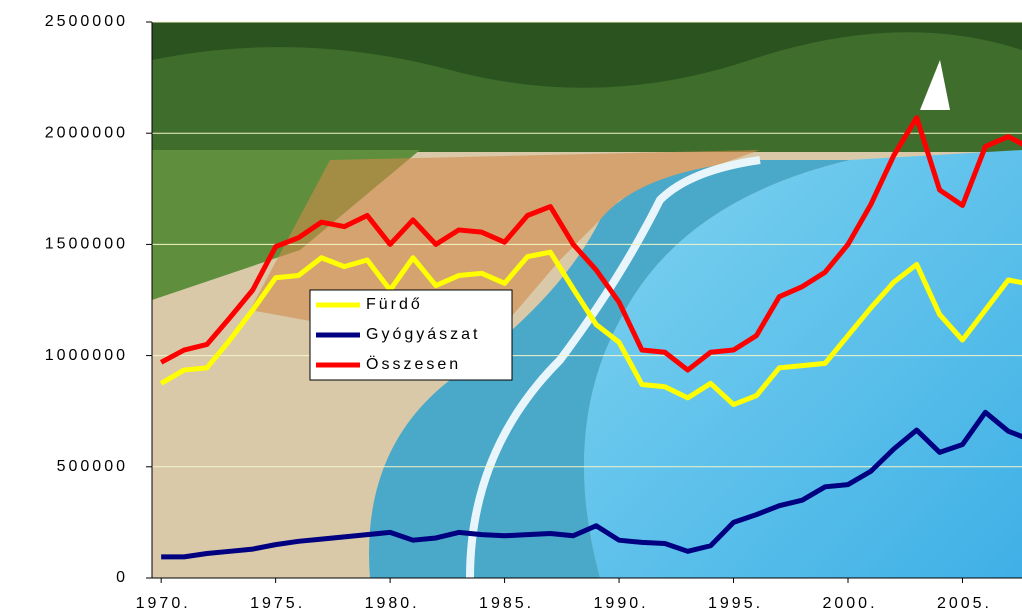  I want to click on y-tick-label: 0, so click(122, 577).